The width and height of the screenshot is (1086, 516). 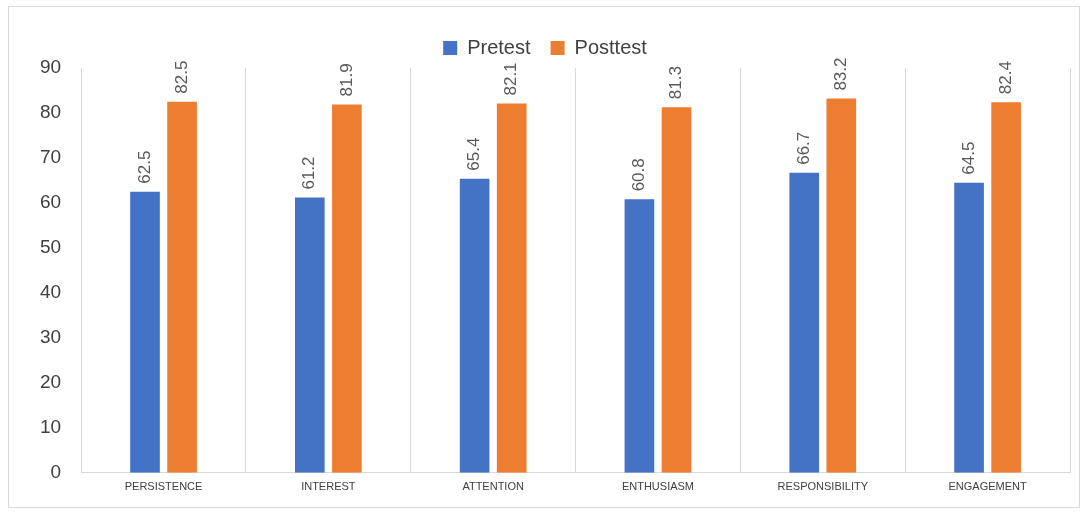 I want to click on x-tick-label: RESPONSIBILITY, so click(x=823, y=486).